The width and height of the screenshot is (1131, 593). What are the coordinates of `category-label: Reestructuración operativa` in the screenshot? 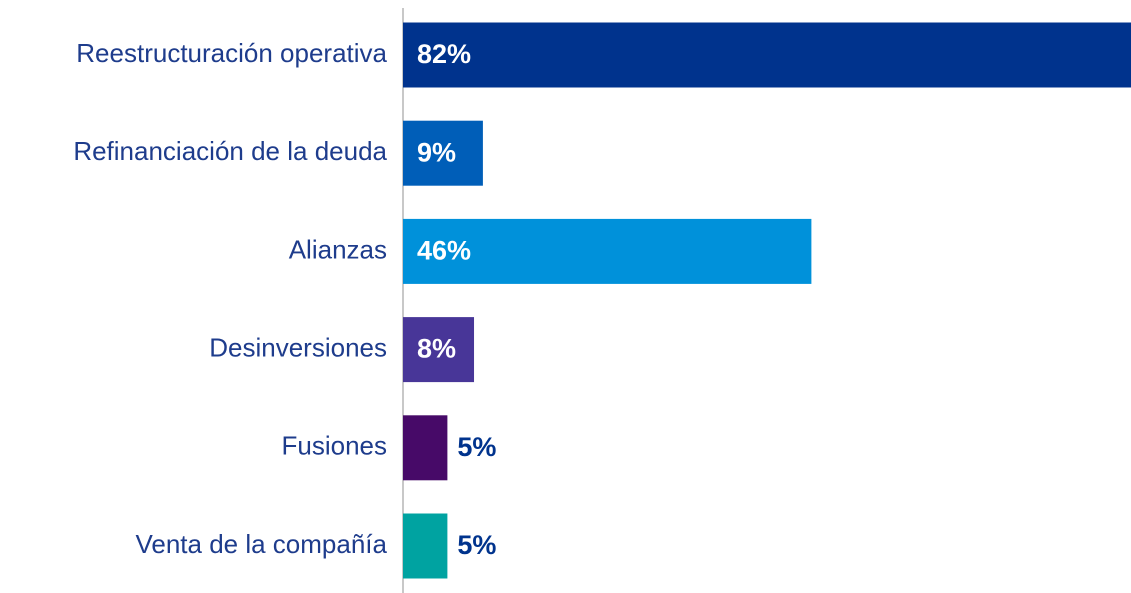 It's located at (231, 53).